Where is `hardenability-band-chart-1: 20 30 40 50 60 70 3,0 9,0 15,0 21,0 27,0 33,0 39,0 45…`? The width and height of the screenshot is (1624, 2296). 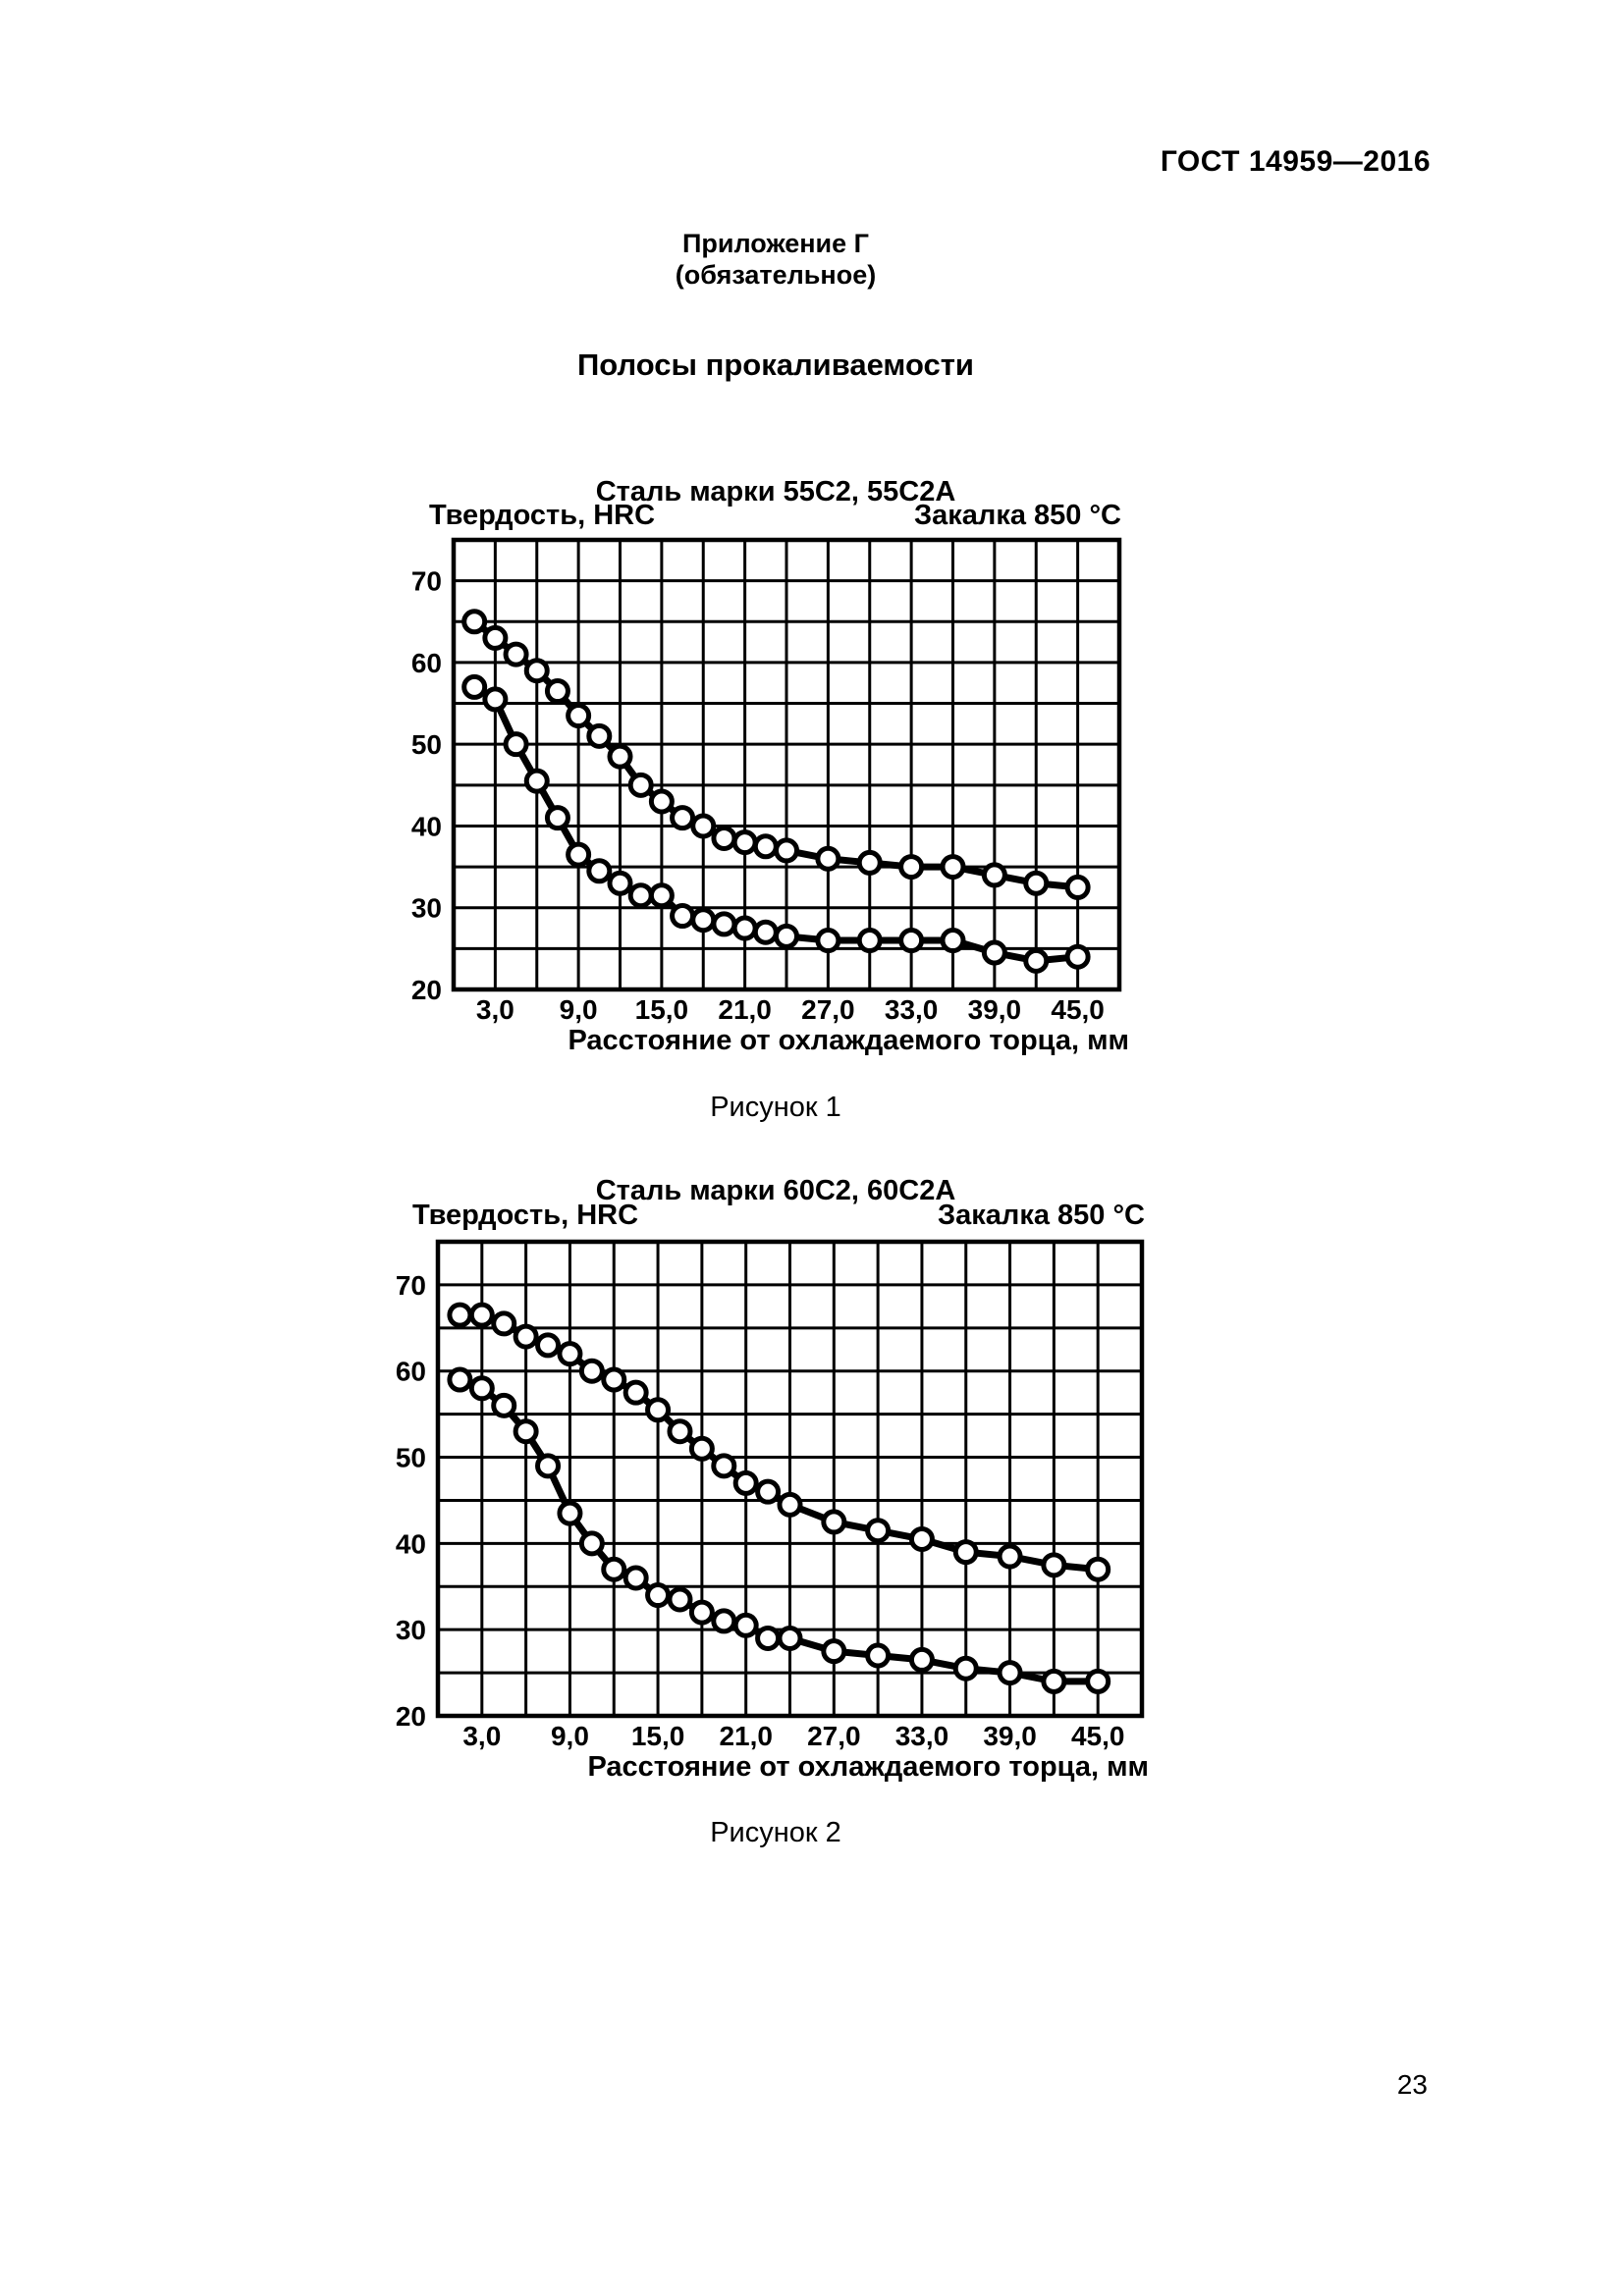 hardenability-band-chart-1: 20 30 40 50 60 70 3,0 9,0 15,0 21,0 27,0 33,0 39,0 45… is located at coordinates (766, 781).